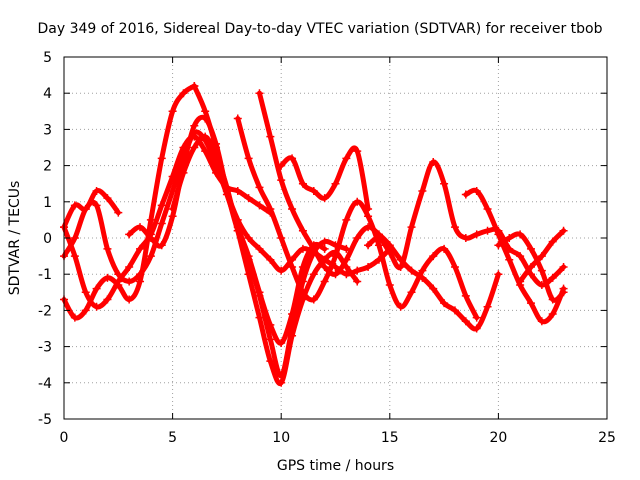 The width and height of the screenshot is (640, 480). I want to click on x-tick-label: 25, so click(607, 438).